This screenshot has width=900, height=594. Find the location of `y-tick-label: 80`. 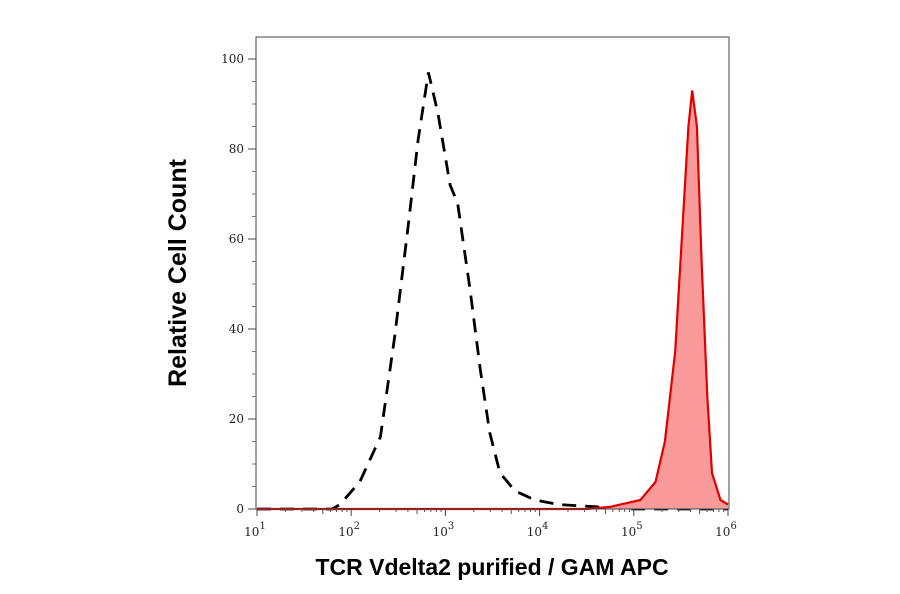

y-tick-label: 80 is located at coordinates (236, 149).